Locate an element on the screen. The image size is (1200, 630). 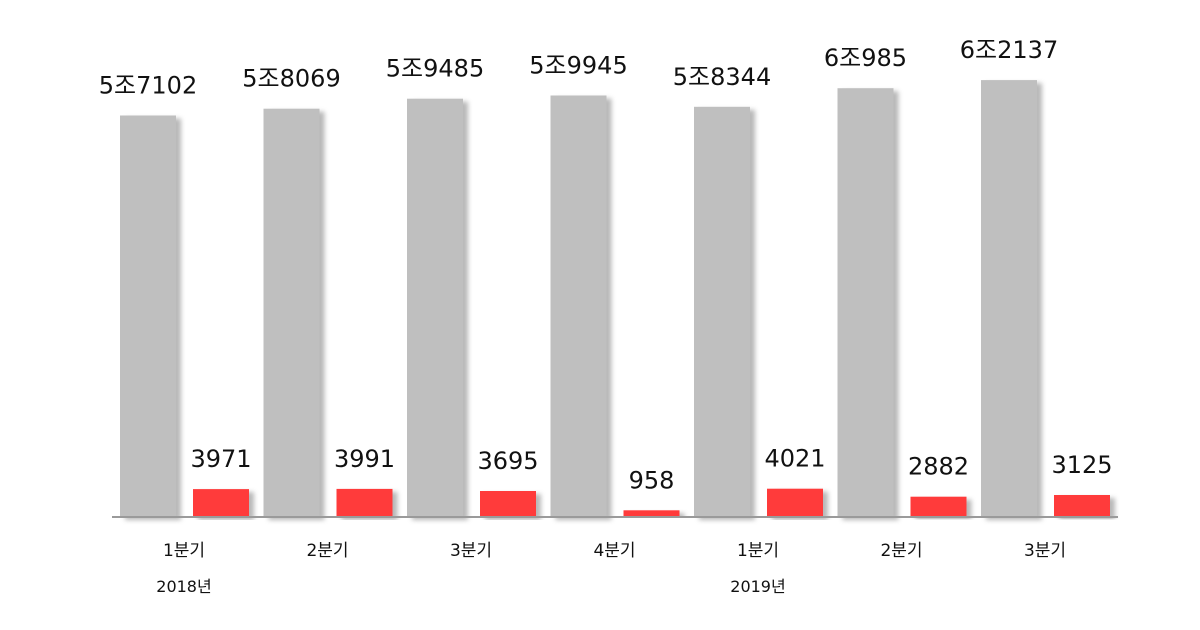
data-label-series-1-6: 6조985 is located at coordinates (865, 58).